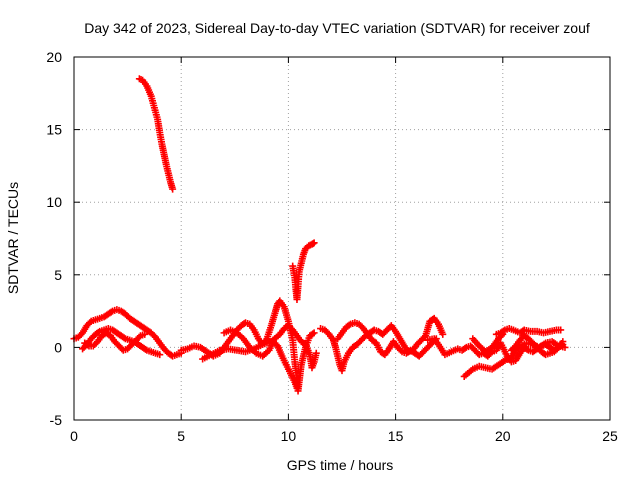 This screenshot has height=480, width=640. I want to click on y-tick-label: 15, so click(54, 130).